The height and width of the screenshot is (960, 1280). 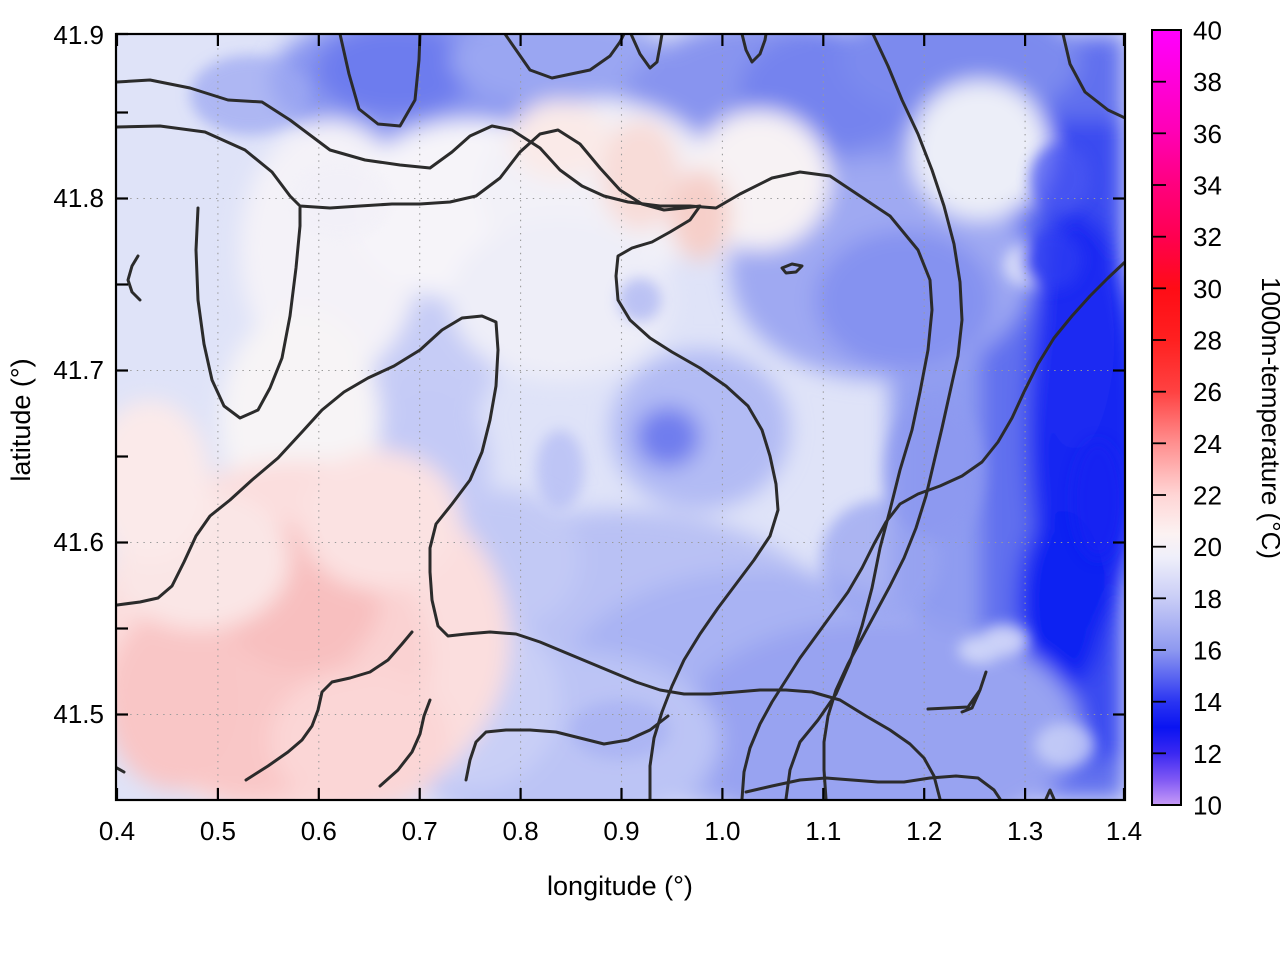 What do you see at coordinates (420, 831) in the screenshot?
I see `x-tick-label: 0.7` at bounding box center [420, 831].